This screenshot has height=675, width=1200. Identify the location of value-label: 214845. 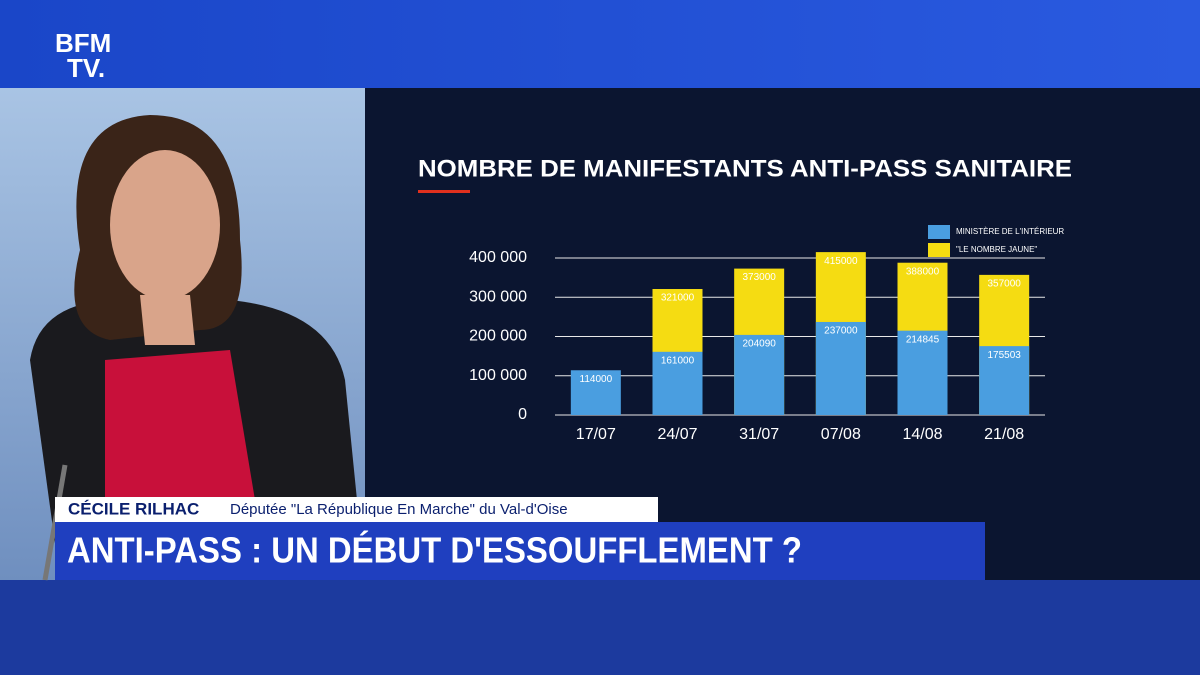
(923, 339).